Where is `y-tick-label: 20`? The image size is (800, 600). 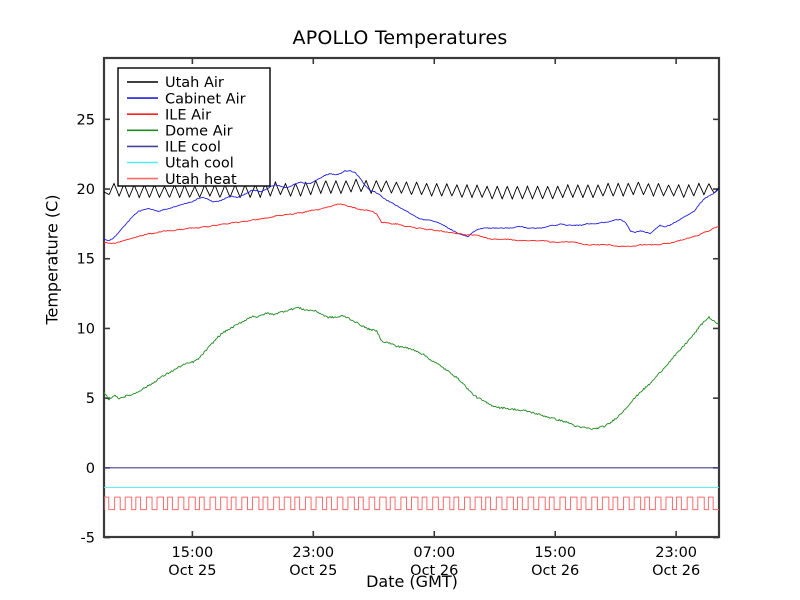 y-tick-label: 20 is located at coordinates (86, 190).